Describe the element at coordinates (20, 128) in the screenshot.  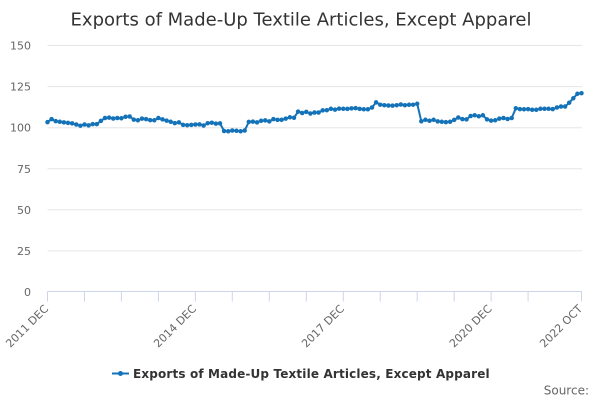
I see `svg-text: 100` at that location.